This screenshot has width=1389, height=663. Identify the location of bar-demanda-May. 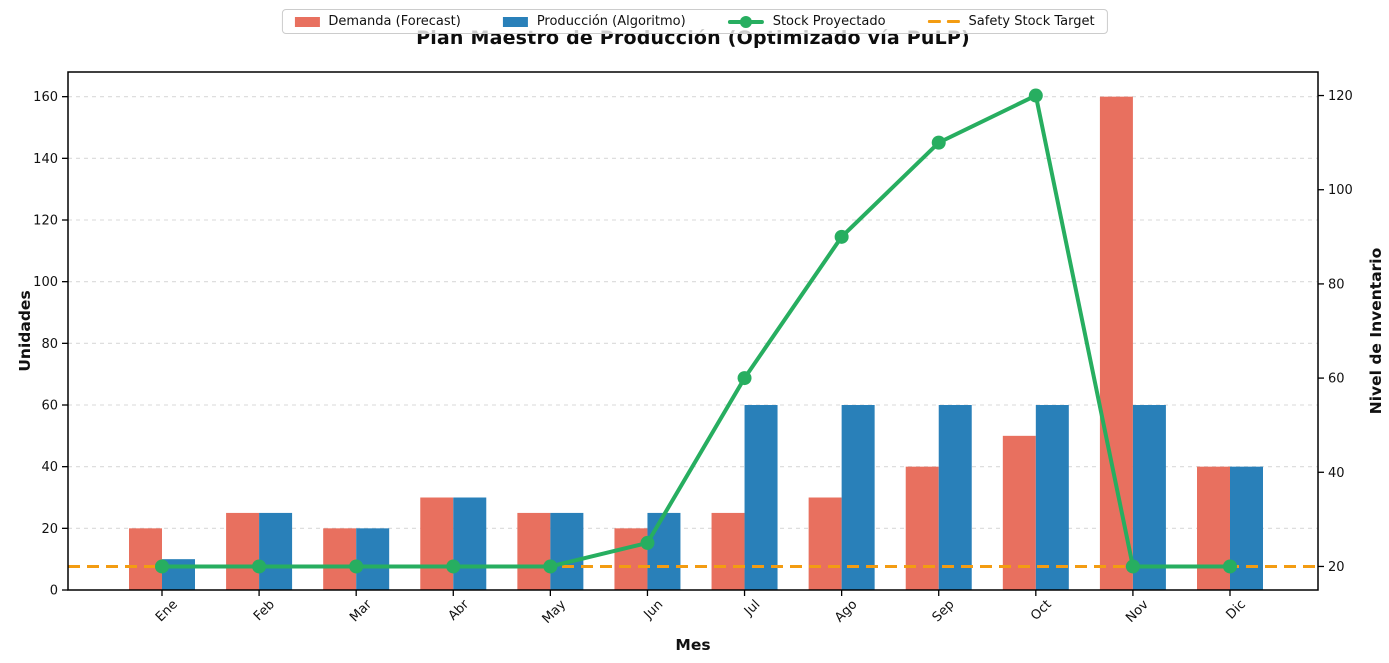
(534, 551).